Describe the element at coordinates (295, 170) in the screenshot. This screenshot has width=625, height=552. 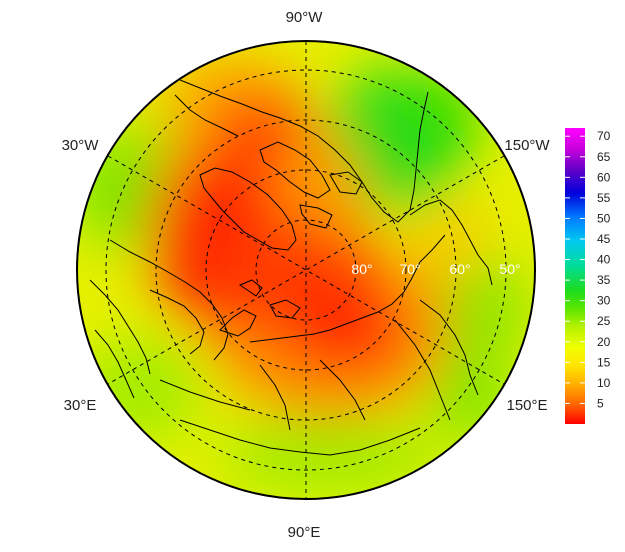
I see `archipelago-coast` at that location.